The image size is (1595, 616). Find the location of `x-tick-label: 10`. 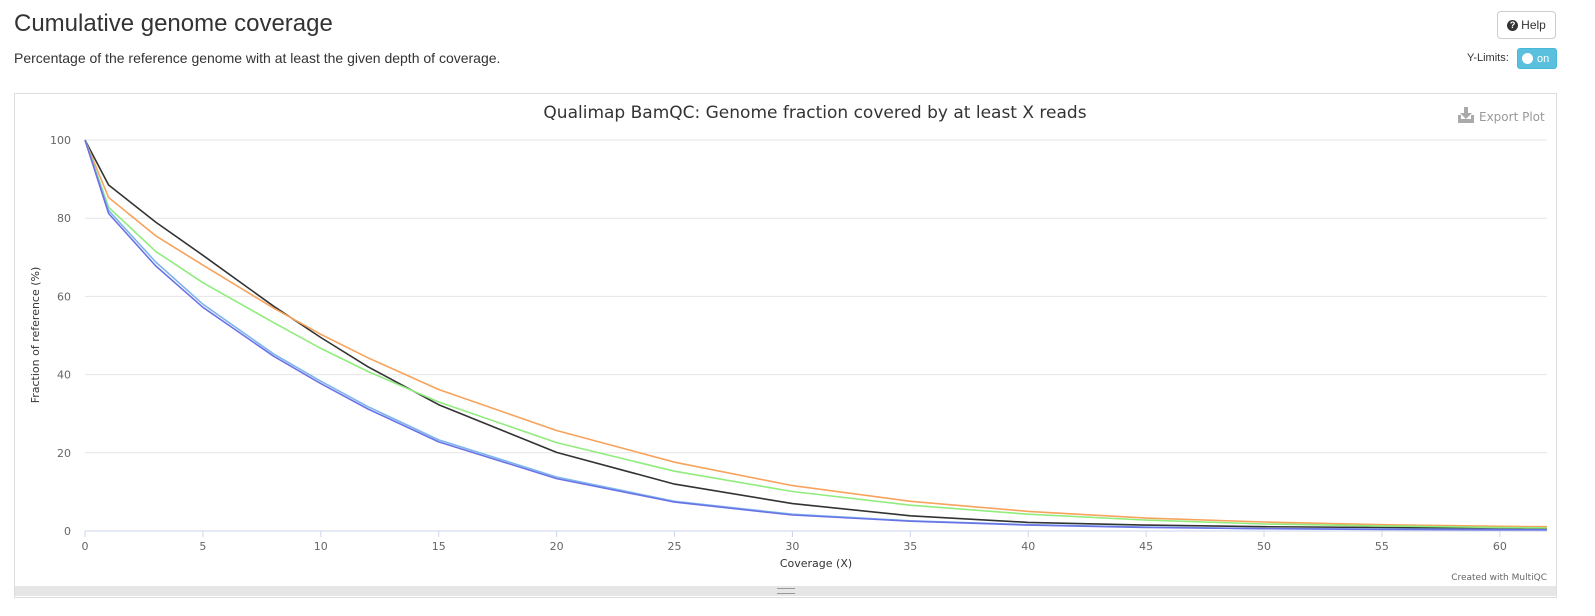

x-tick-label: 10 is located at coordinates (321, 546).